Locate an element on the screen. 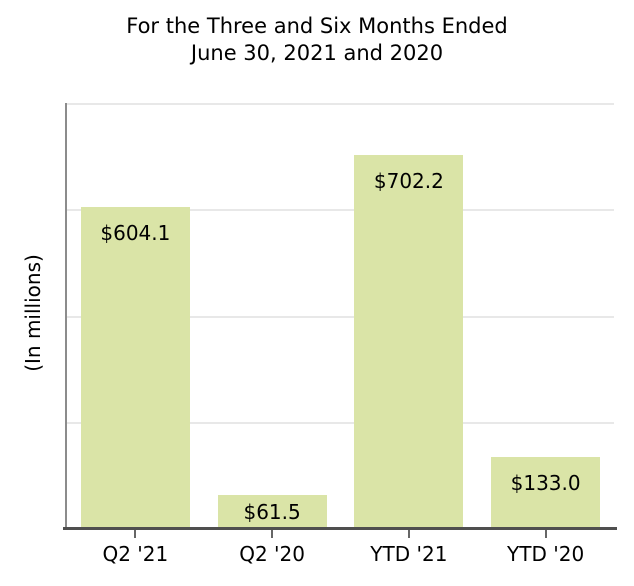 This screenshot has height=586, width=634. bar-value-label-ytd-20: $133.0 is located at coordinates (545, 483).